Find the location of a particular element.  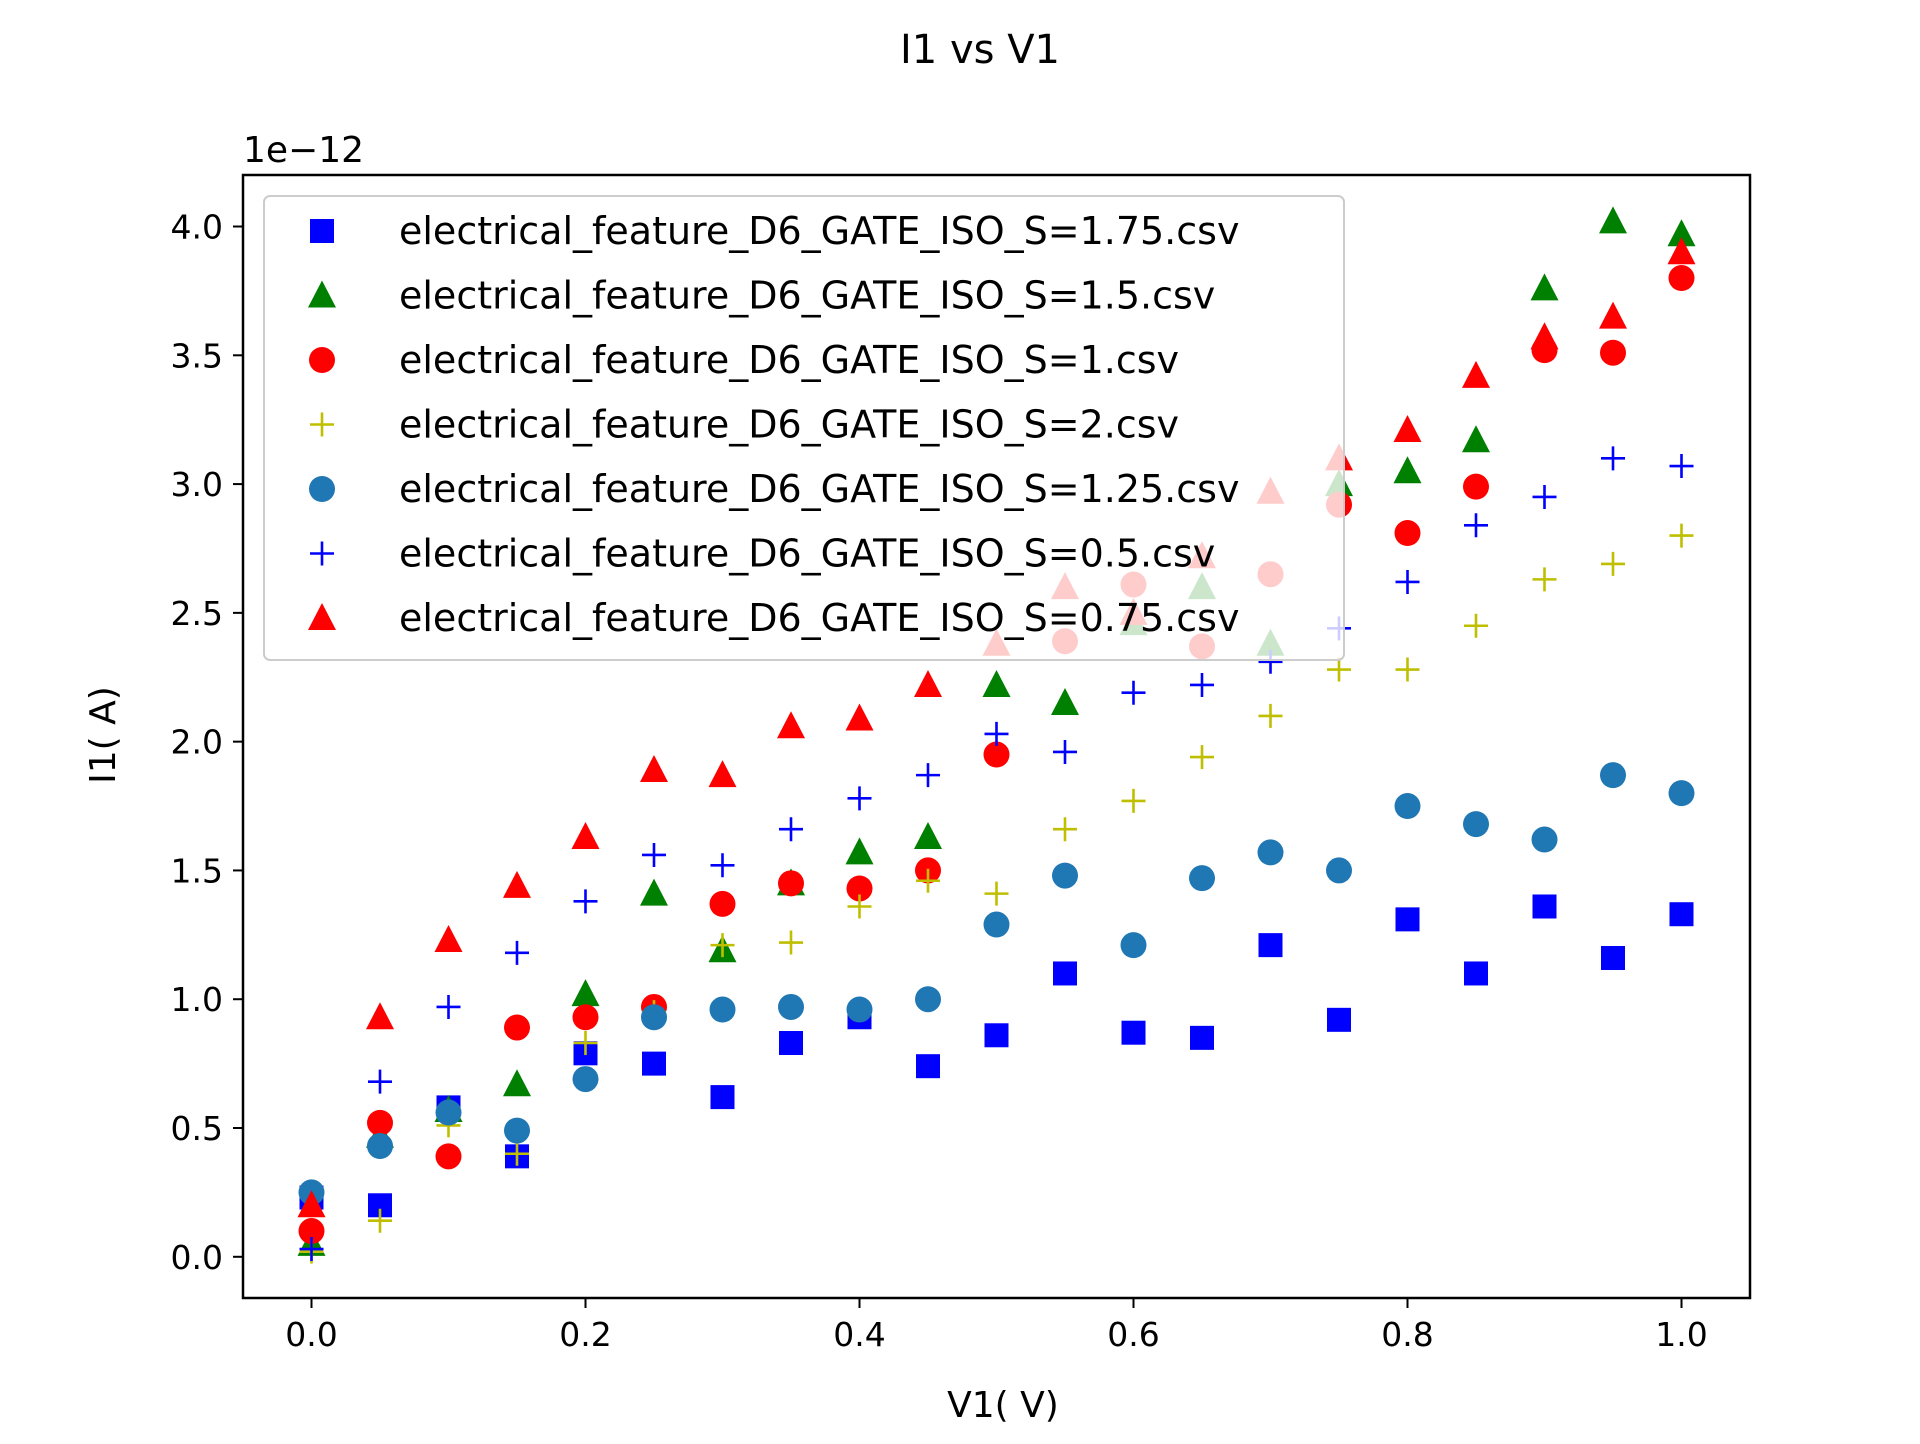

y-tick-label: 2.5 is located at coordinates (197, 613).